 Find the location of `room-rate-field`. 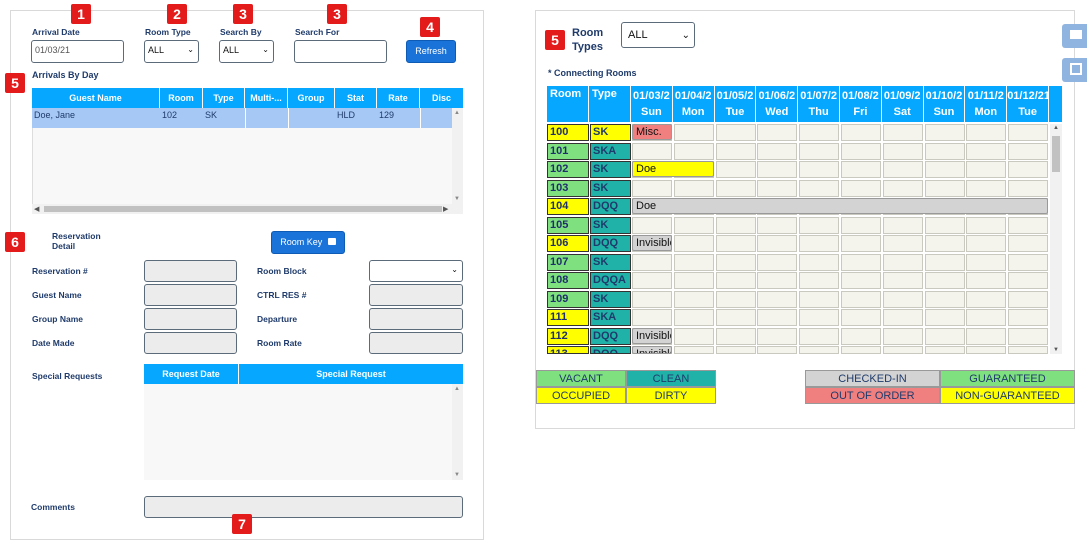

room-rate-field is located at coordinates (416, 343).